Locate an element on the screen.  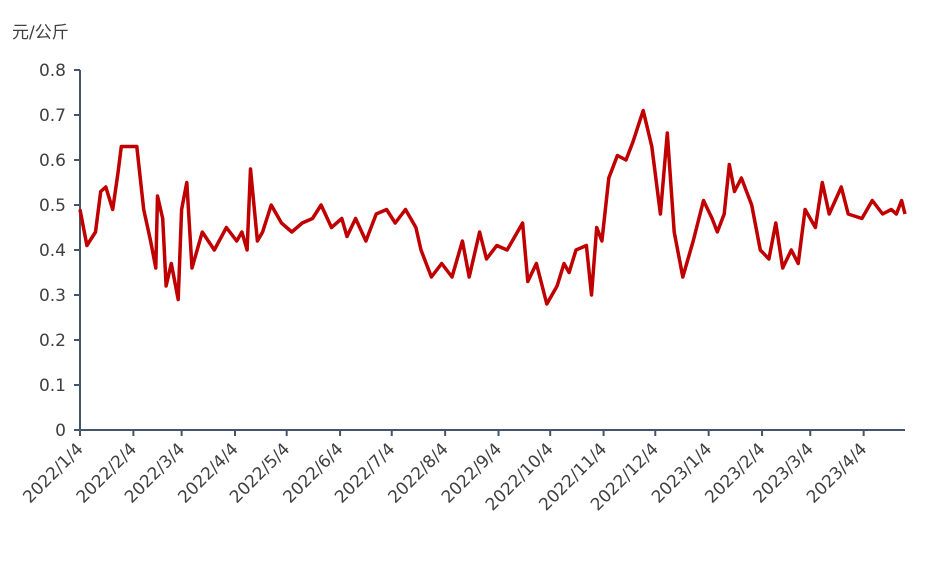
y-axis-label: 元/公斤 is located at coordinates (40, 33).